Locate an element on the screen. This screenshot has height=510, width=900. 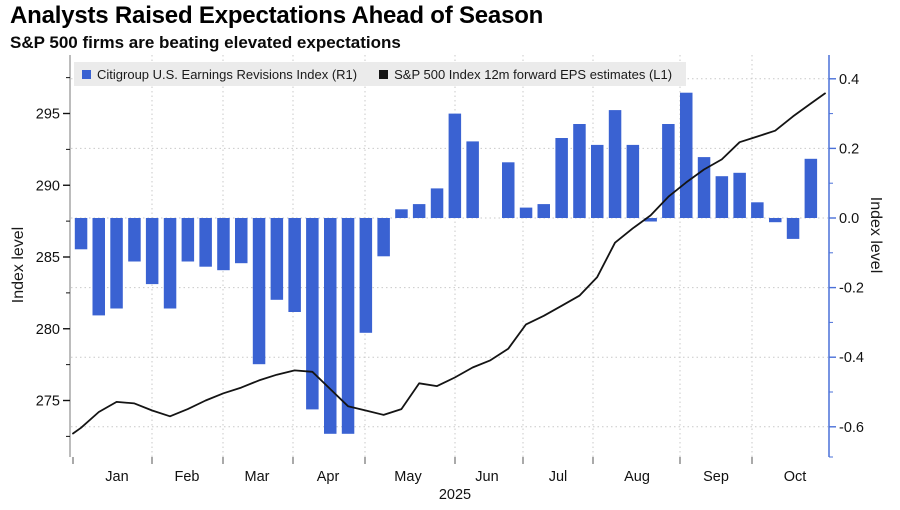
svg-text: 0.0 is located at coordinates (849, 219).